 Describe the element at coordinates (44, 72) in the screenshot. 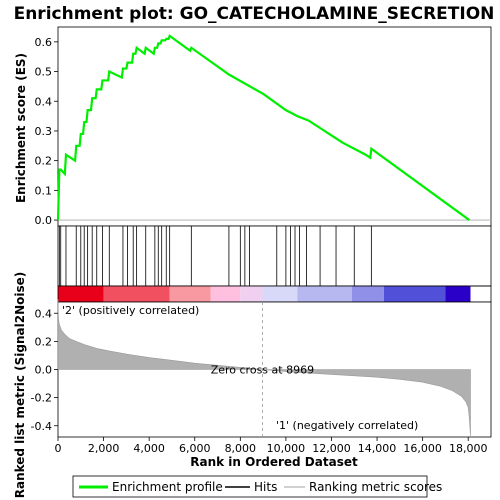

I see `es-ytick-label: 0.5` at that location.